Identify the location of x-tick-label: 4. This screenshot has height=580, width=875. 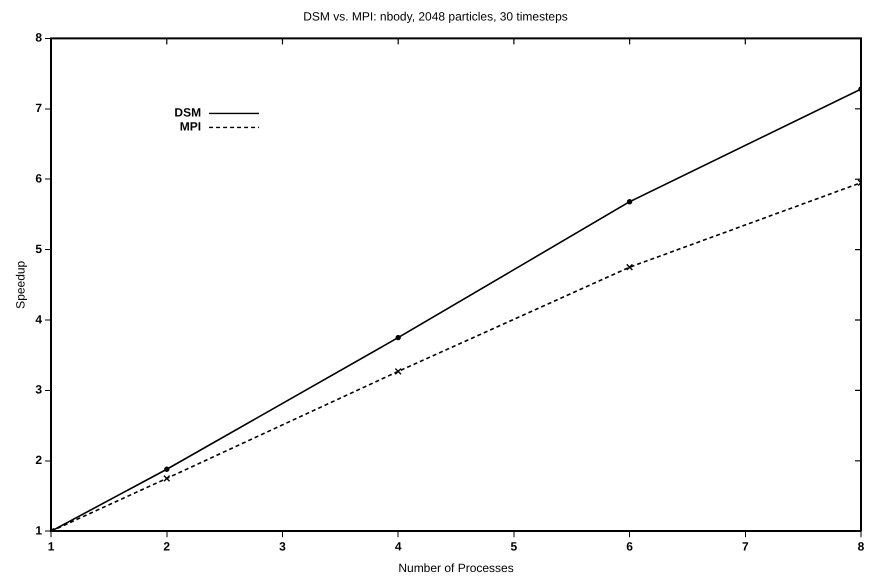
(398, 547).